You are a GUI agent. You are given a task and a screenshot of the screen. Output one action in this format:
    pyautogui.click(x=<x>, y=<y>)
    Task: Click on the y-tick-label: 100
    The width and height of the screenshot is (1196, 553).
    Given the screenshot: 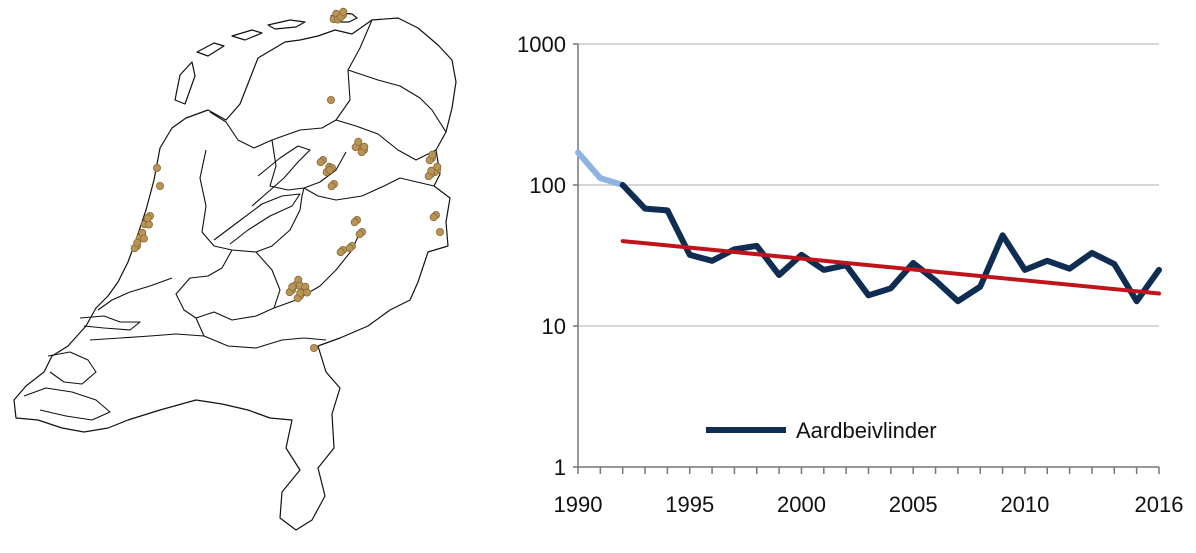 What is the action you would take?
    pyautogui.click(x=547, y=185)
    